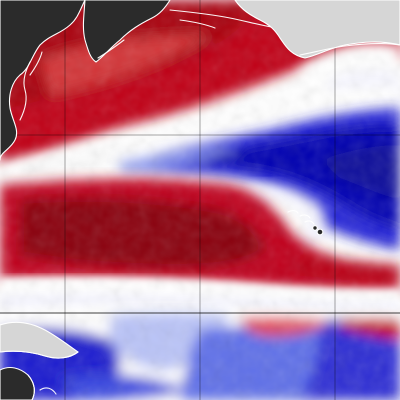 Image resolution: width=400 pixels, height=400 pixels. Describe the element at coordinates (43, 80) in the screenshot. I see `land-japan-kamchatka` at that location.